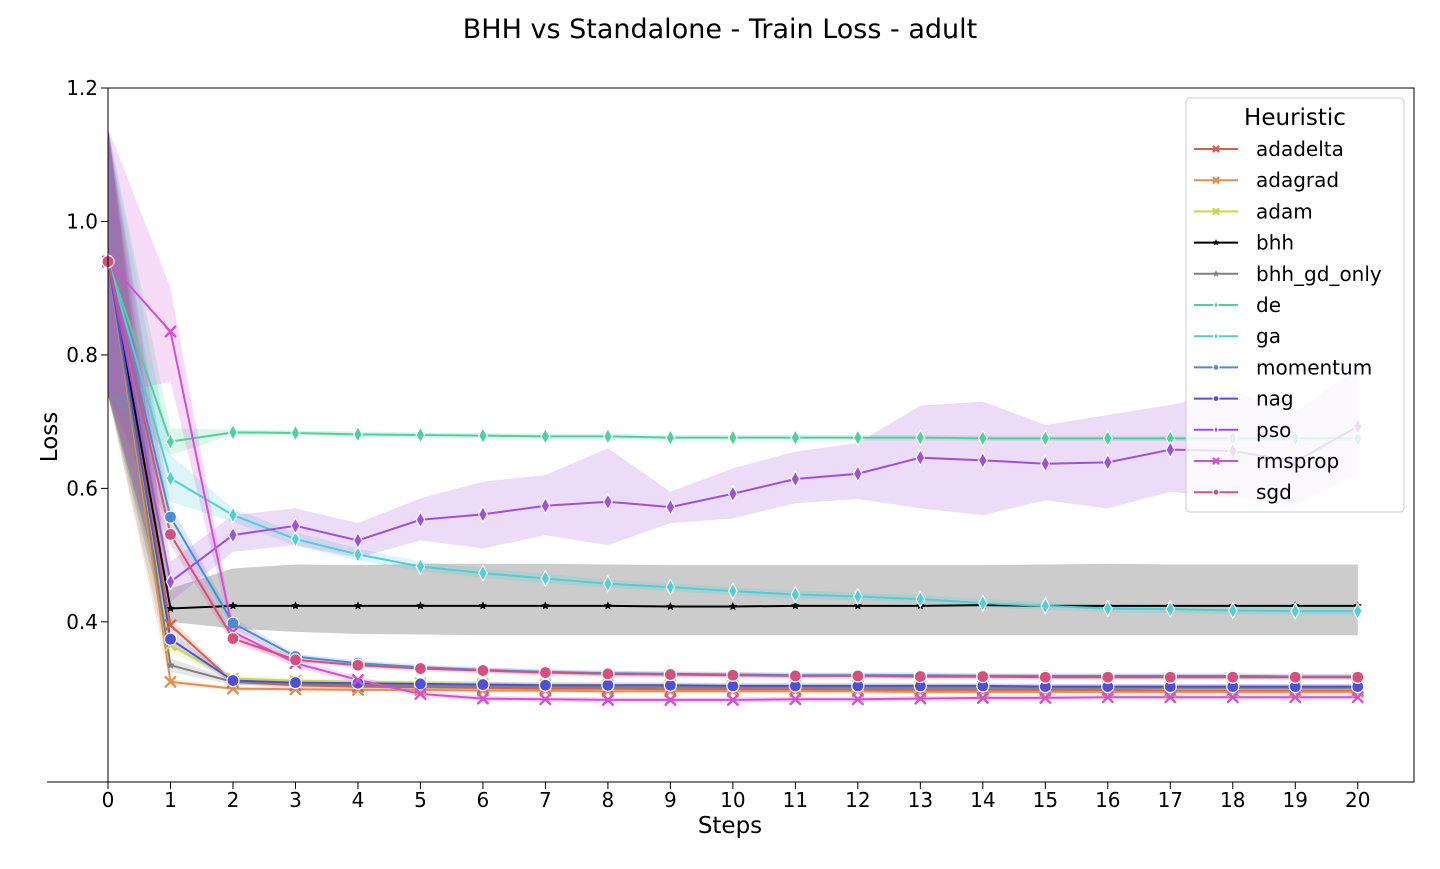 The height and width of the screenshot is (869, 1440). I want to click on x-tick-label: 4, so click(358, 800).